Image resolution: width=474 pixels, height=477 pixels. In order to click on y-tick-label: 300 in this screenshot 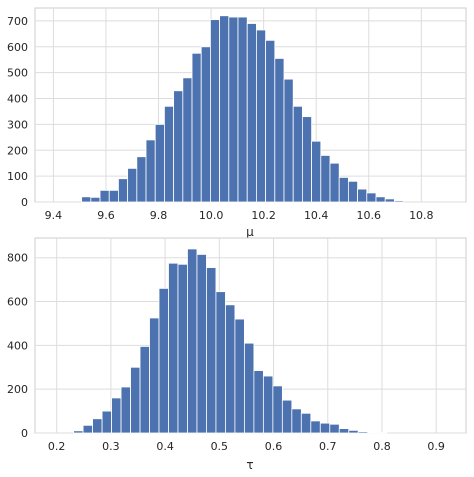, I will do `click(17, 124)`.